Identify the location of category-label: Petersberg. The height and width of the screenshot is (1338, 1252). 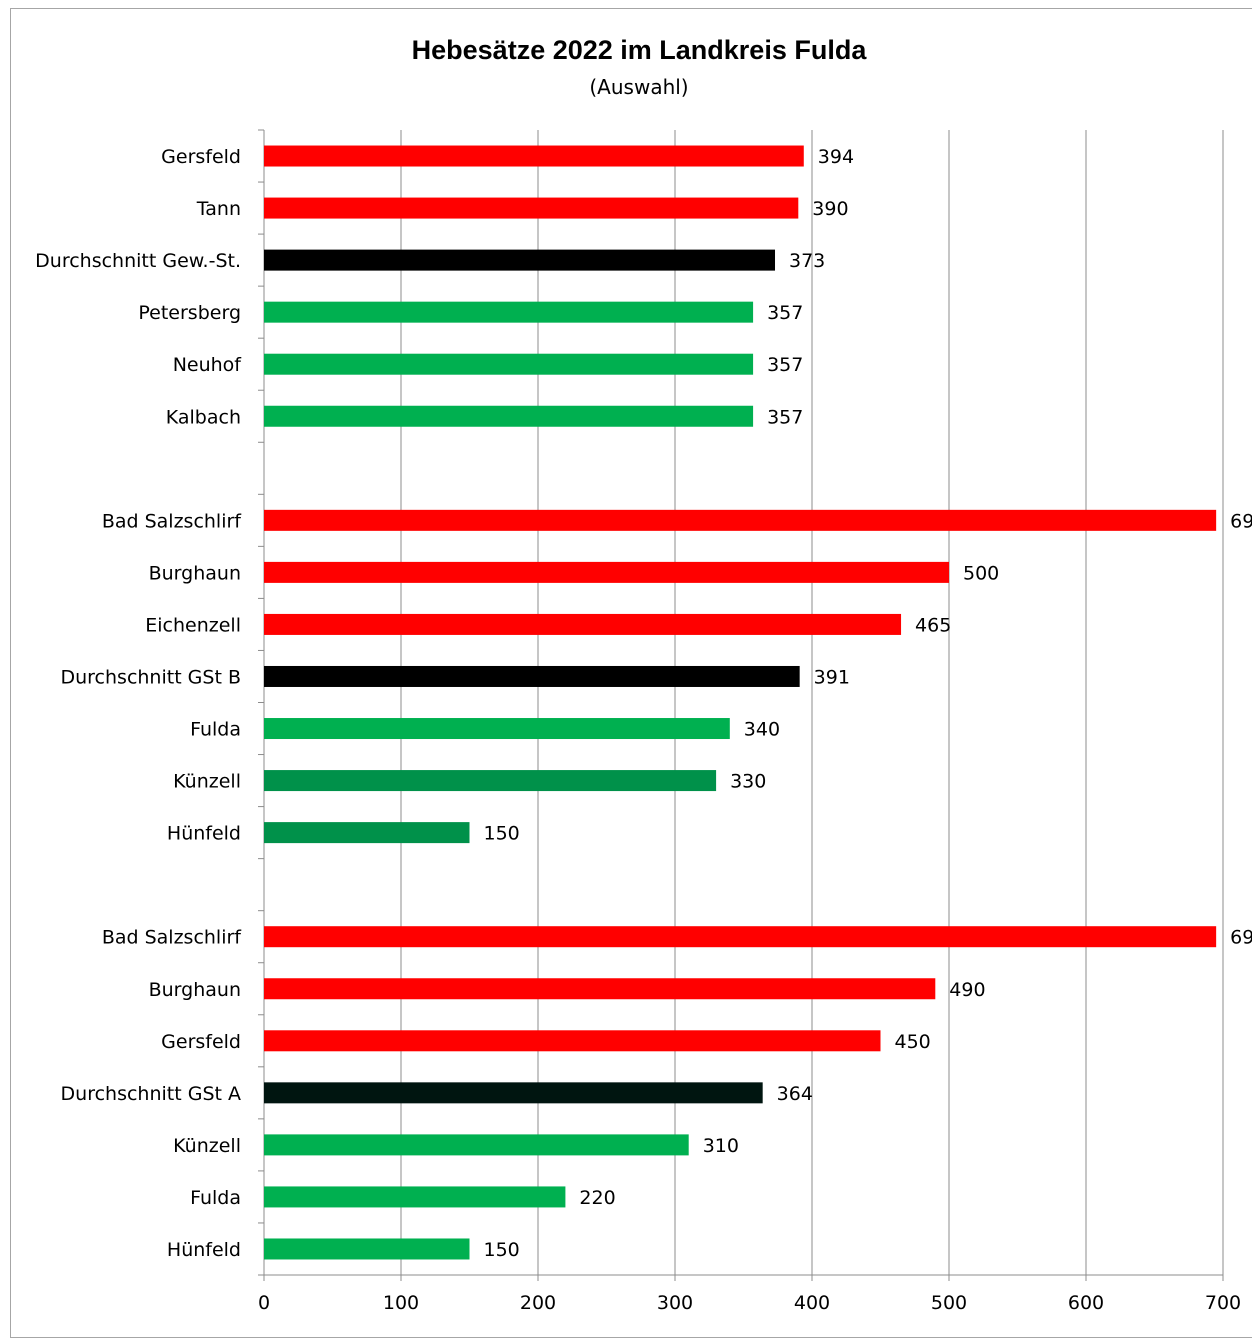
(189, 313).